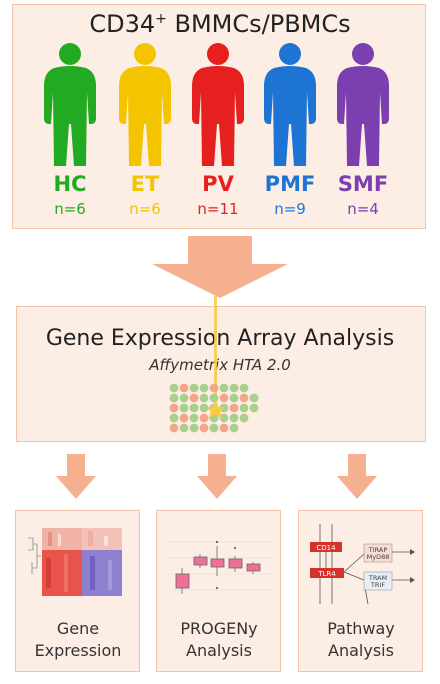 The height and width of the screenshot is (684, 440). Describe the element at coordinates (357, 476) in the screenshot. I see `down-arrow-right` at that location.